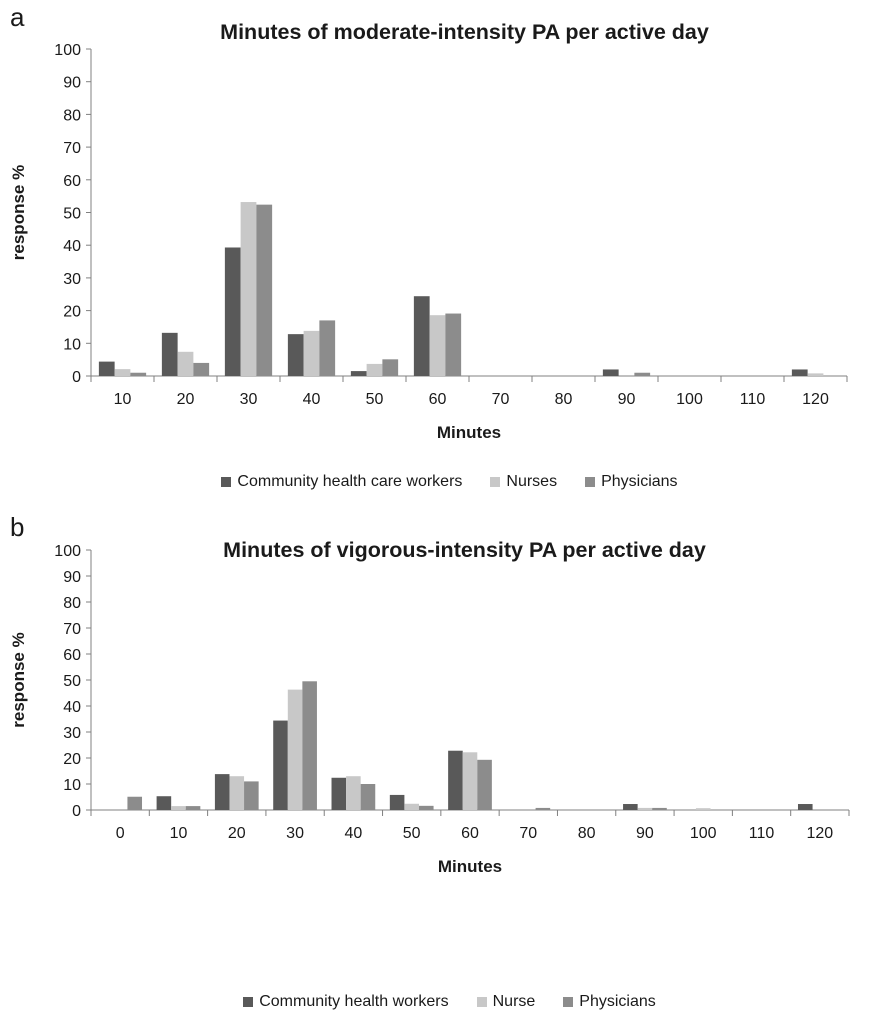 This screenshot has height=1022, width=869. I want to click on x-tick-label: 70, so click(501, 399).